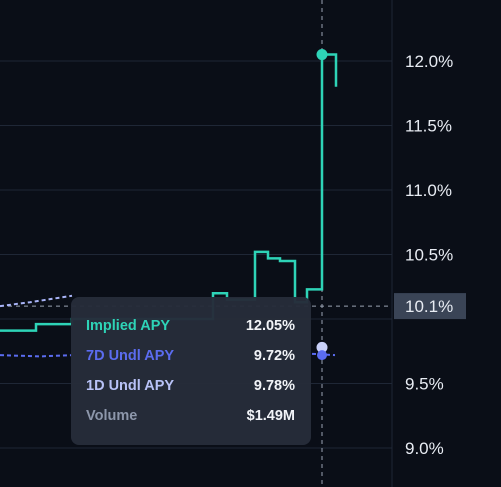 This screenshot has width=501, height=487. What do you see at coordinates (428, 190) in the screenshot?
I see `y-tick-label: 11.0%` at bounding box center [428, 190].